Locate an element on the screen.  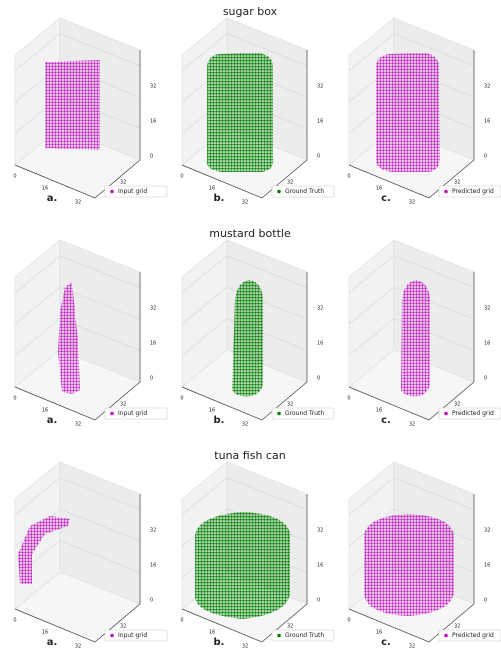
row-title: tuna fish can is located at coordinates (249, 455).